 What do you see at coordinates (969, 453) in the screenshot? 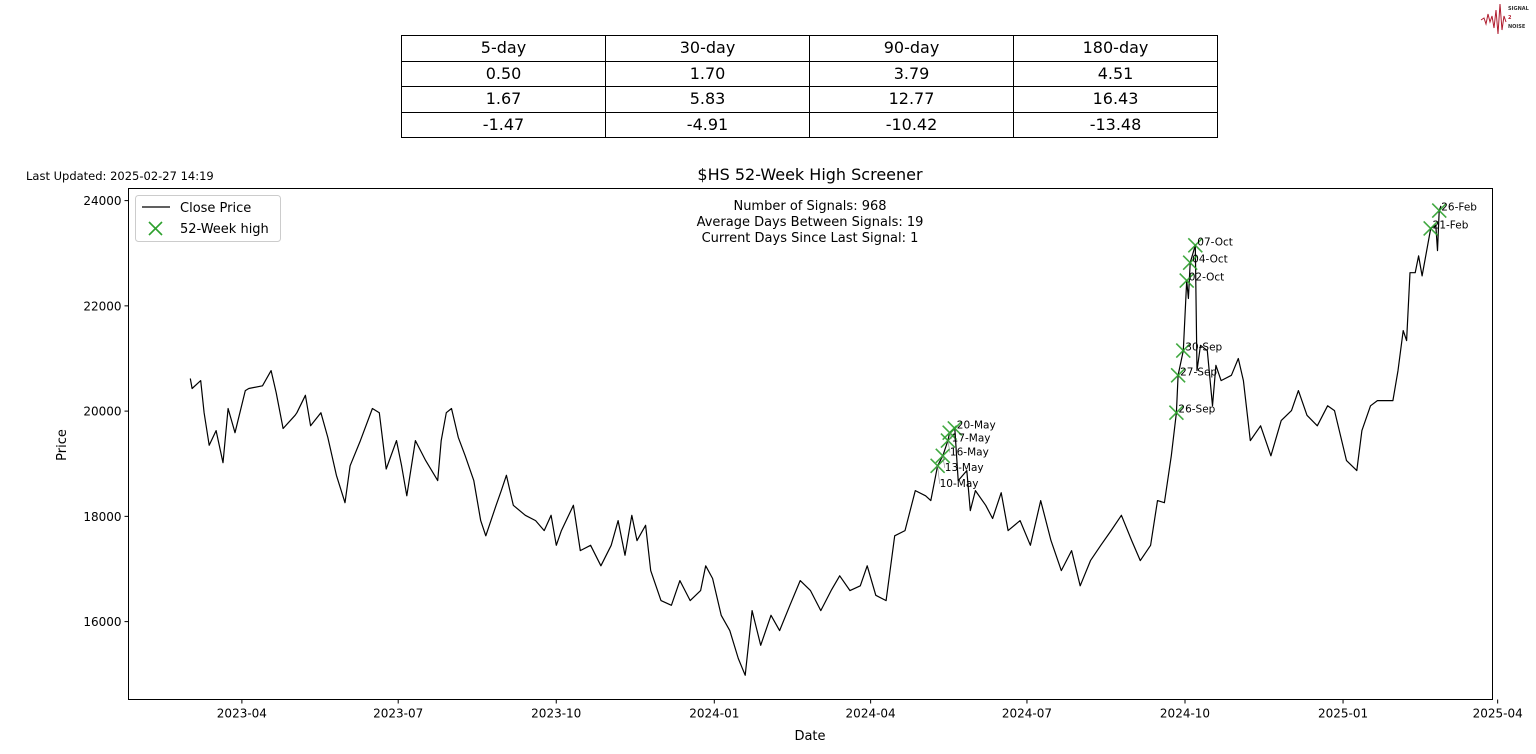
I see `signal-date-label: 16-May` at bounding box center [969, 453].